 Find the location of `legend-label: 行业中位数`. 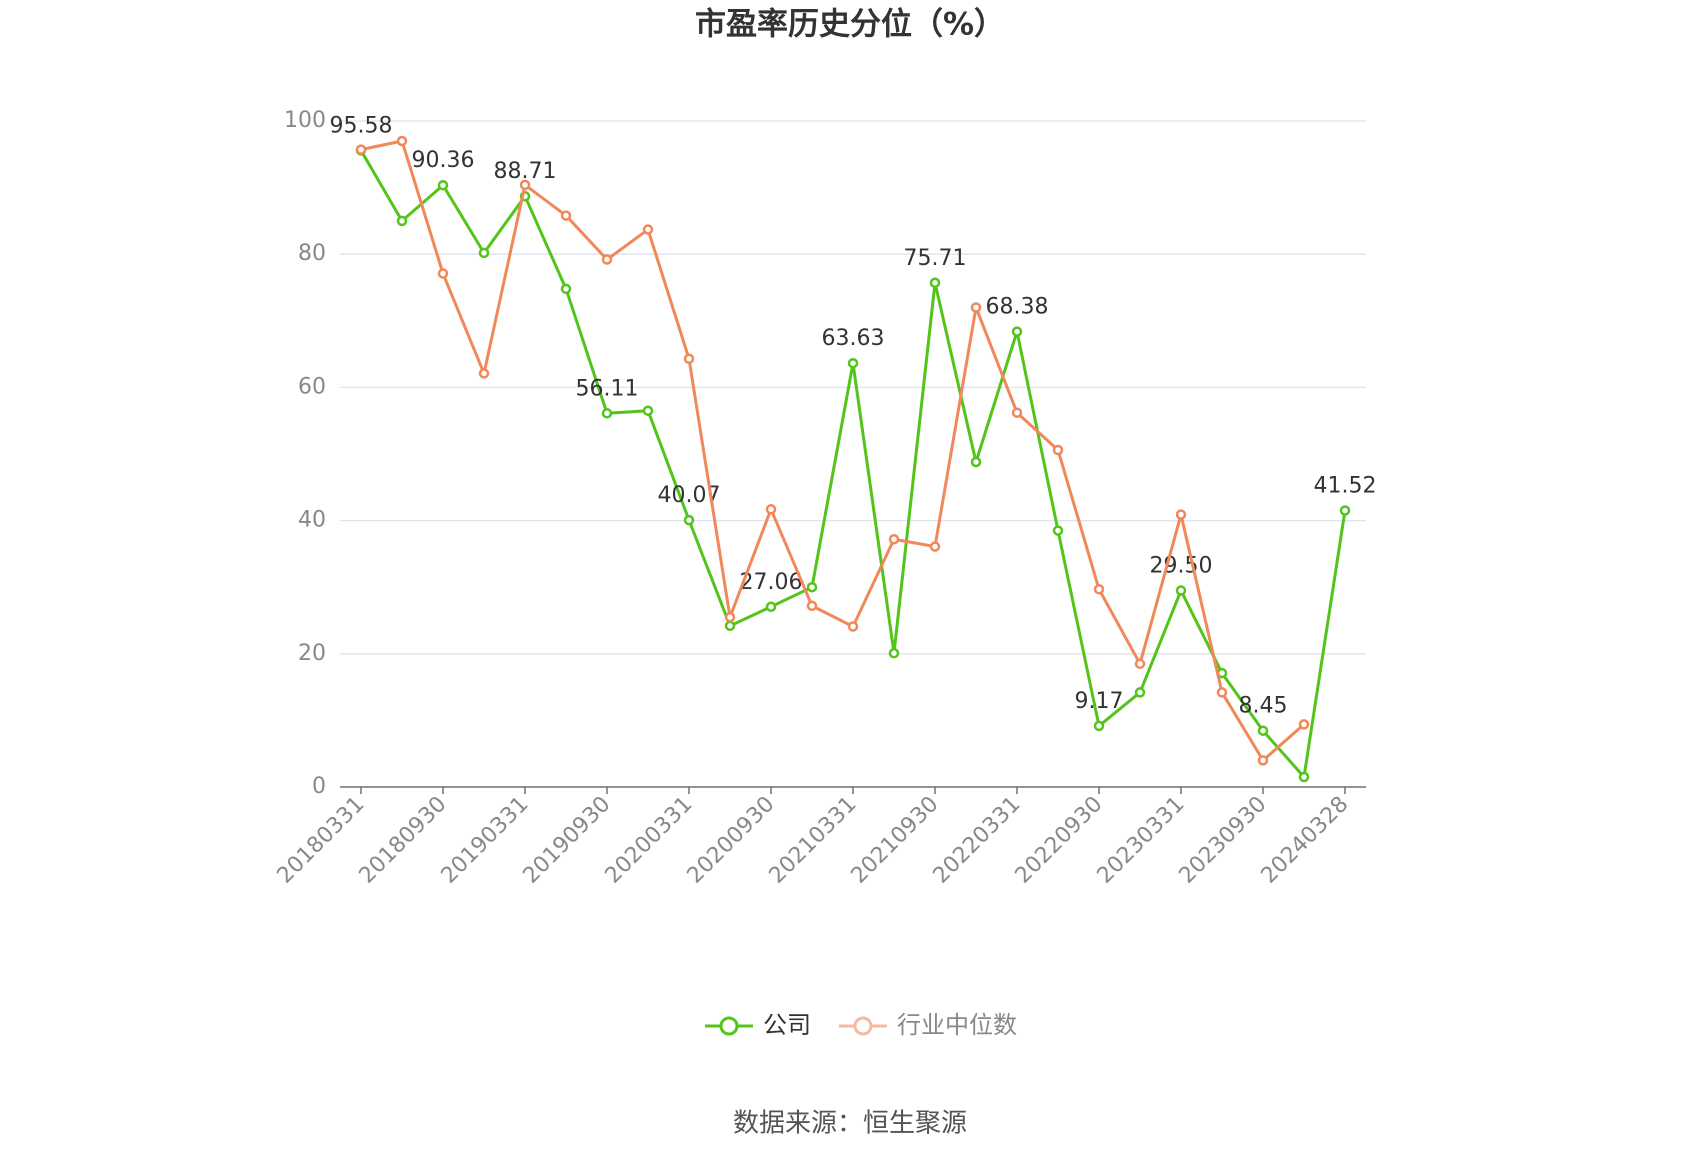

legend-label: 行业中位数 is located at coordinates (957, 1025).